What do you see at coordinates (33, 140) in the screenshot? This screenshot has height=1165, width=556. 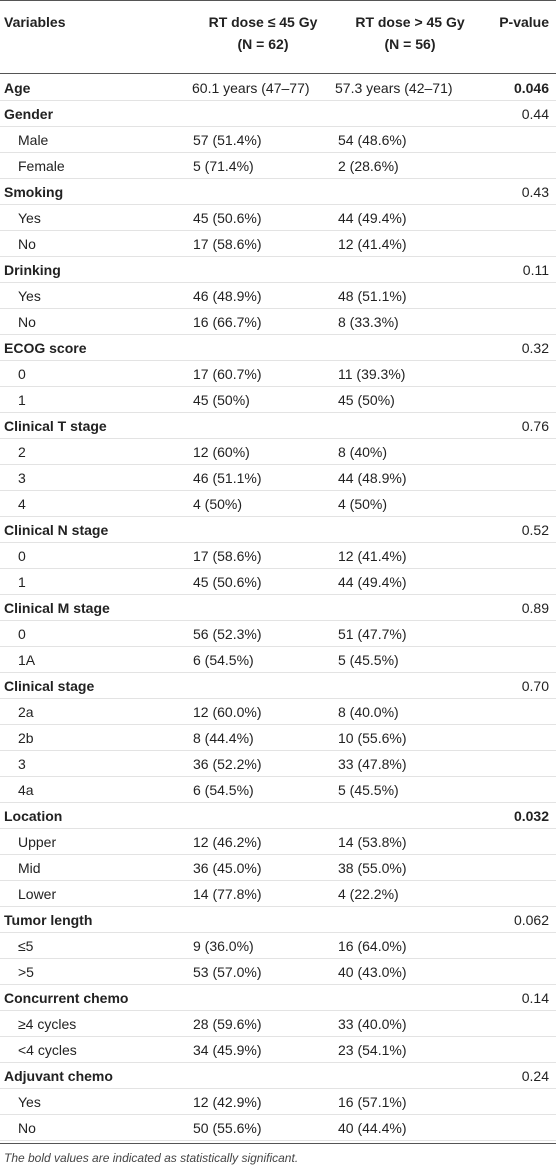 I see `row-label: Male` at bounding box center [33, 140].